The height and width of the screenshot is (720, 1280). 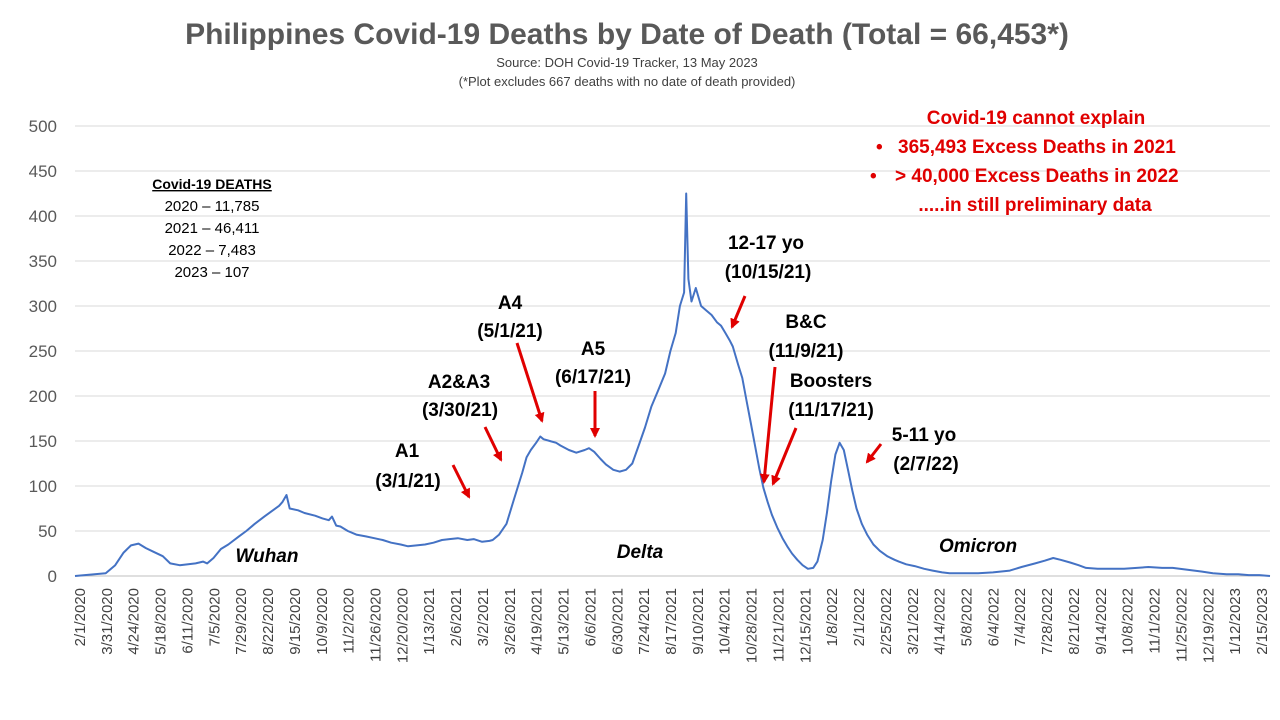 What do you see at coordinates (212, 184) in the screenshot?
I see `deaths-summary-heading: Covid-19 DEATHS` at bounding box center [212, 184].